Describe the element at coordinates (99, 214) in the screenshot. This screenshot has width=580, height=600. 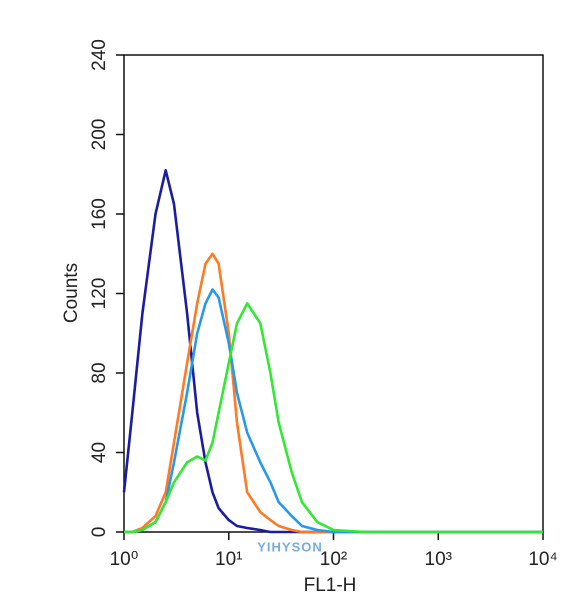
I see `y-tick-label: 160` at that location.